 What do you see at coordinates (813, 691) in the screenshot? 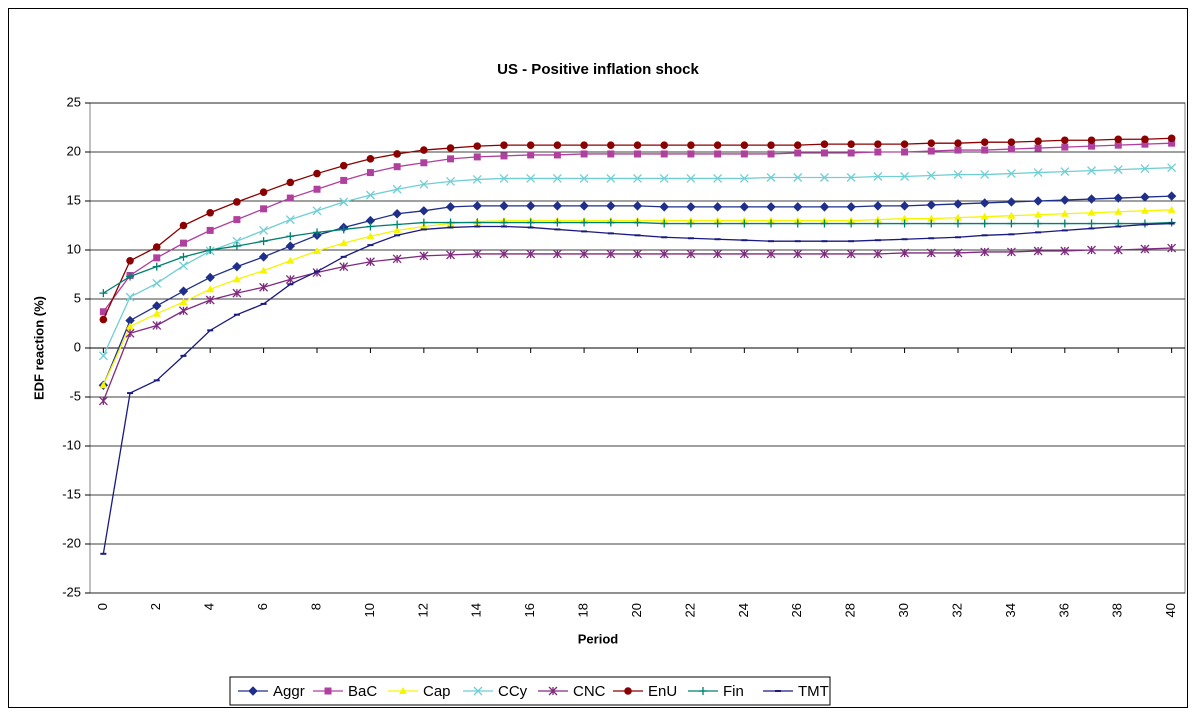
I see `legend-label: TMT` at bounding box center [813, 691].